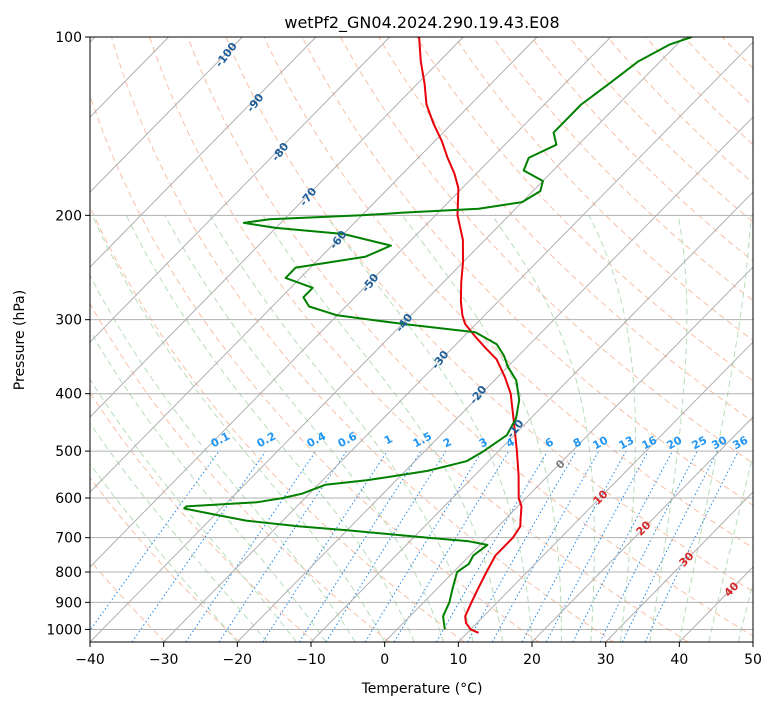 The height and width of the screenshot is (708, 775). I want to click on y-tick-label: 600, so click(68, 499).